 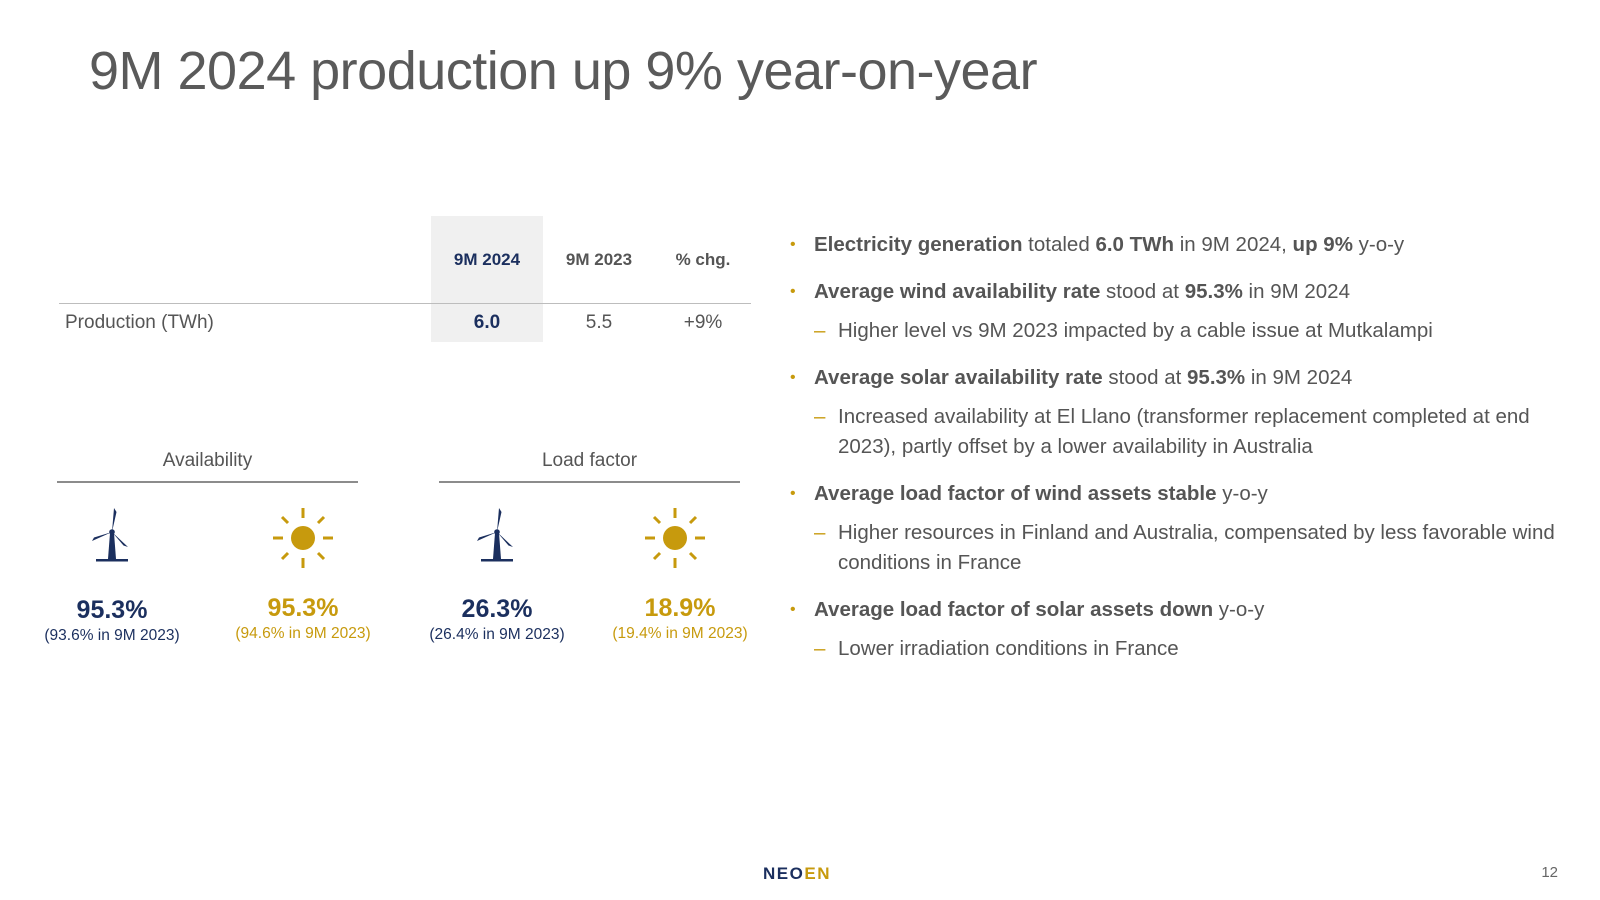 What do you see at coordinates (599, 322) in the screenshot?
I see `cell-9m-2023: 5.5` at bounding box center [599, 322].